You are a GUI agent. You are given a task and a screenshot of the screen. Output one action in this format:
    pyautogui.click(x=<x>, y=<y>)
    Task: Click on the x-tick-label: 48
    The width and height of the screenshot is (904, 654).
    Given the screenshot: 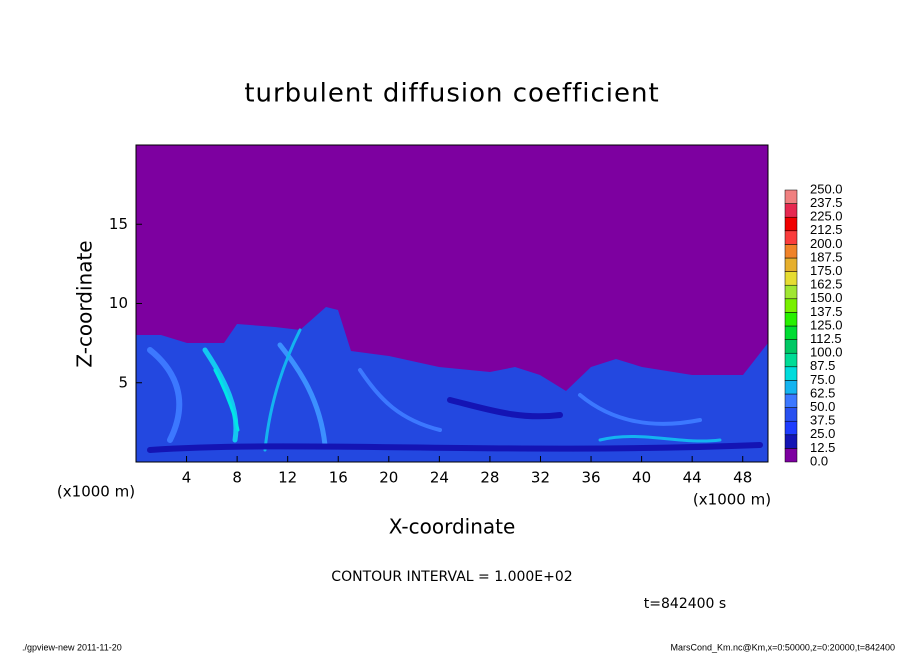 What is the action you would take?
    pyautogui.click(x=742, y=478)
    